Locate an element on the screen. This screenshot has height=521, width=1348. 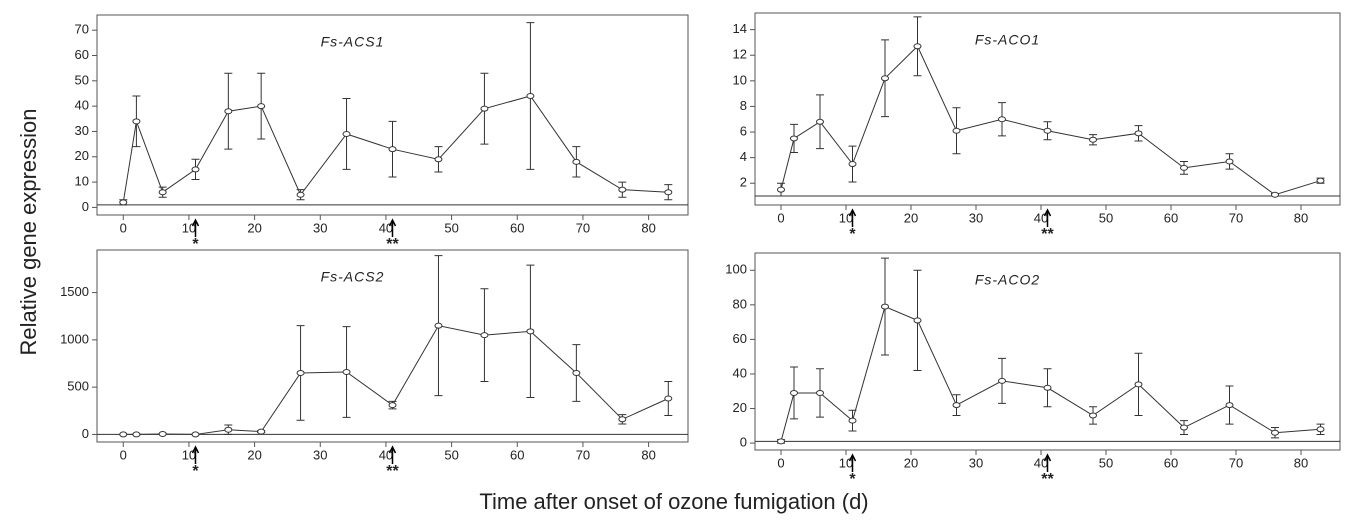
y-axis-label: Relative gene expression is located at coordinates (28, 231).